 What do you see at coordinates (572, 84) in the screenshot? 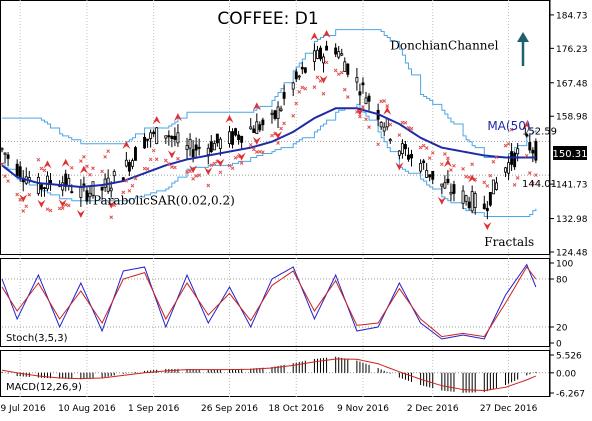
I see `price-tick-label: 167.48` at bounding box center [572, 84].